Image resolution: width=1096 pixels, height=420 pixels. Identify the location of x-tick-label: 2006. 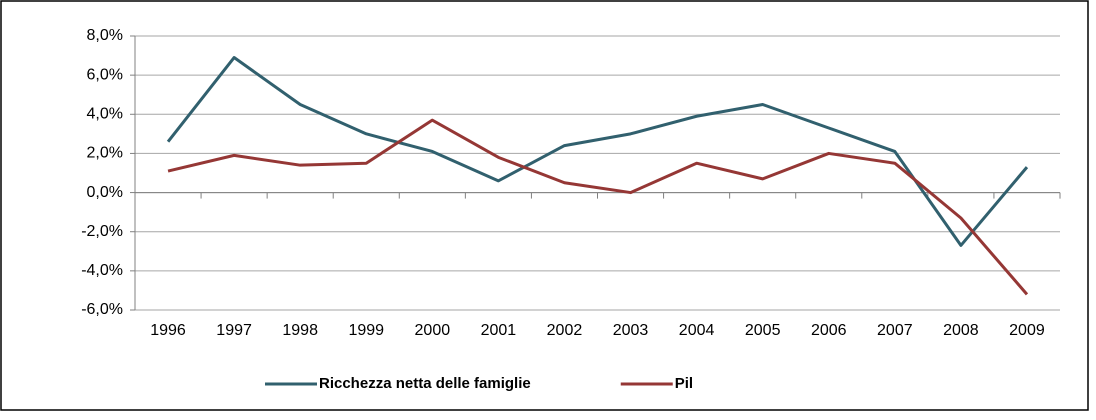
(829, 330).